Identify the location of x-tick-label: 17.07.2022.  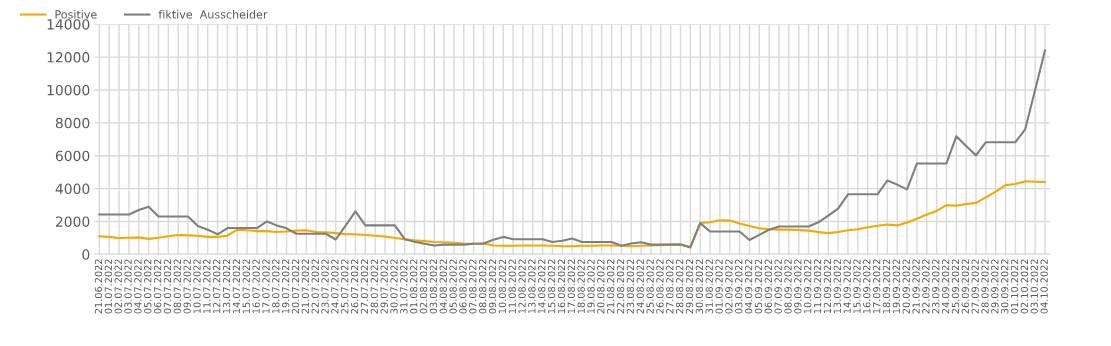
(266, 286).